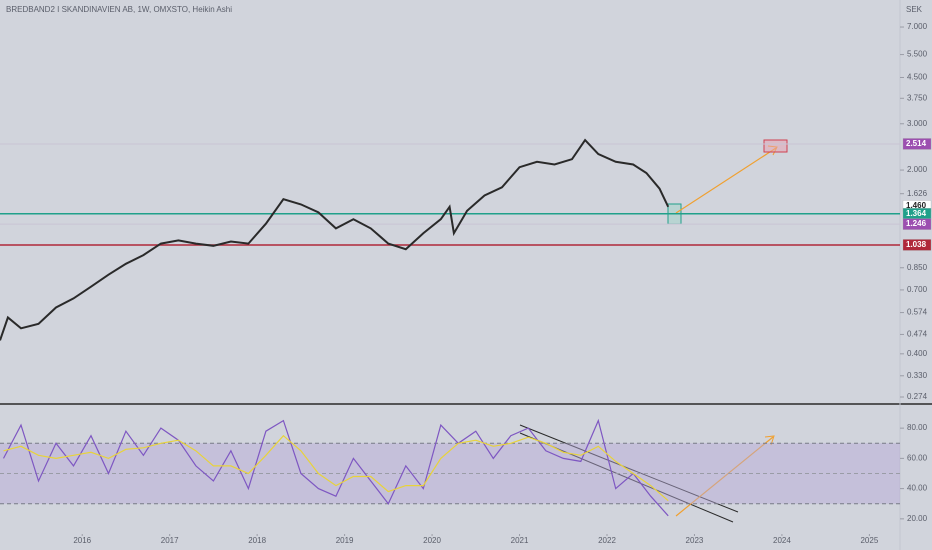  Describe the element at coordinates (914, 9) in the screenshot. I see `y-axis-label: SEK` at that location.